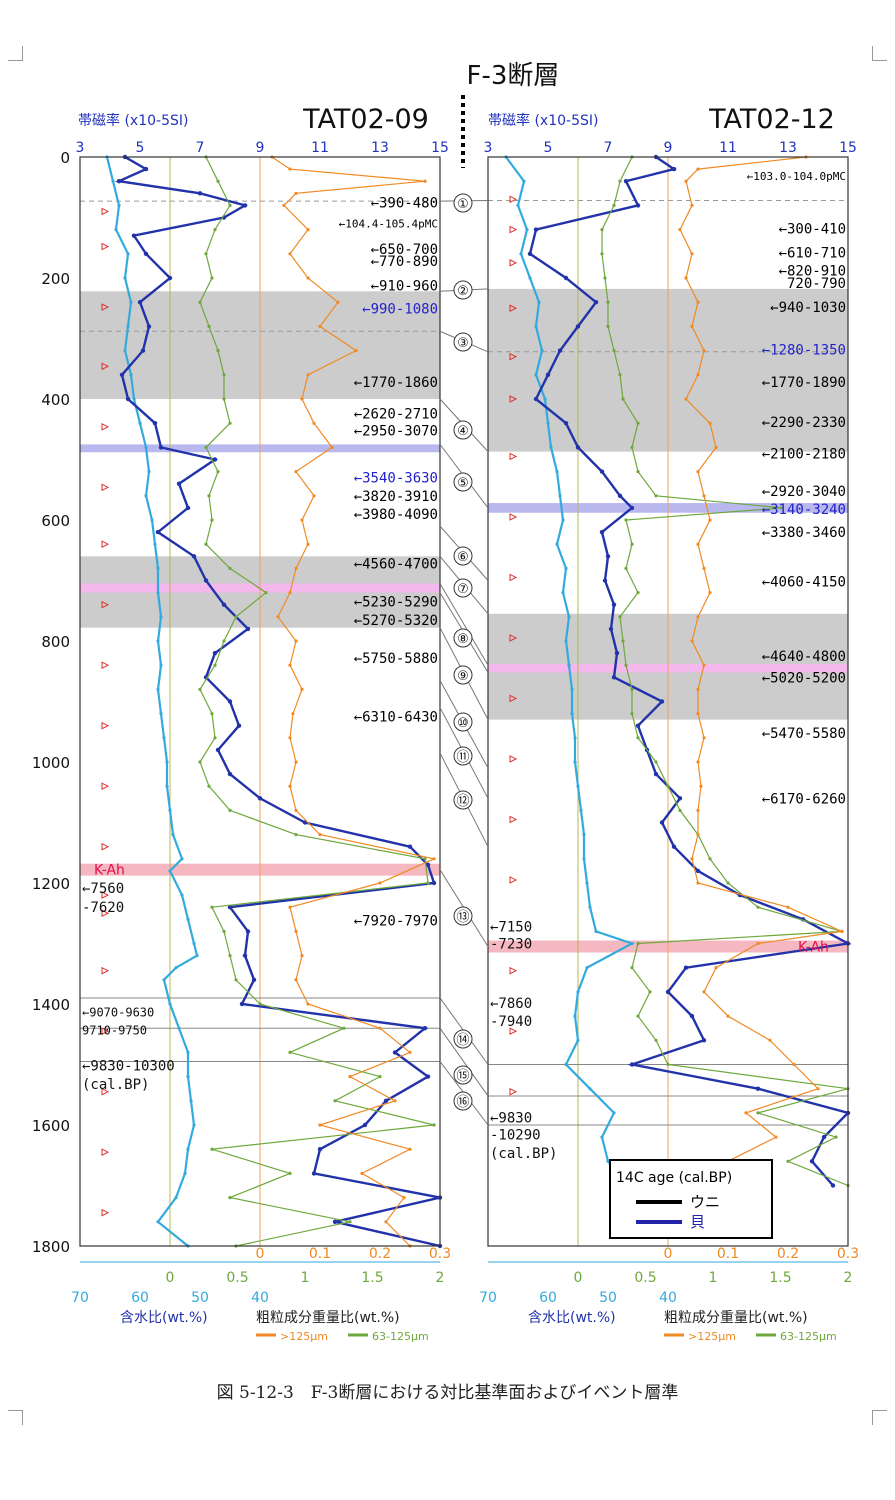 The height and width of the screenshot is (1500, 895). I want to click on date-label: ←6170-6260, so click(804, 799).